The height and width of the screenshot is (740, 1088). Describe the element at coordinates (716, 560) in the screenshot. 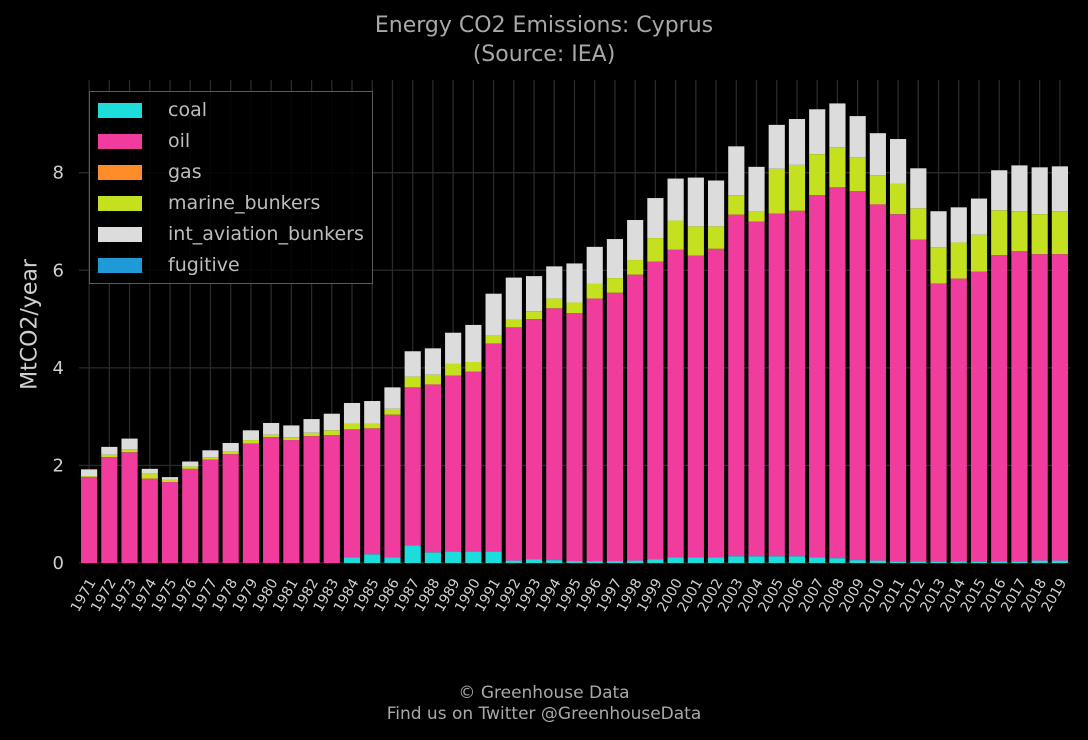

I see `bar-segment-coal-2002` at that location.